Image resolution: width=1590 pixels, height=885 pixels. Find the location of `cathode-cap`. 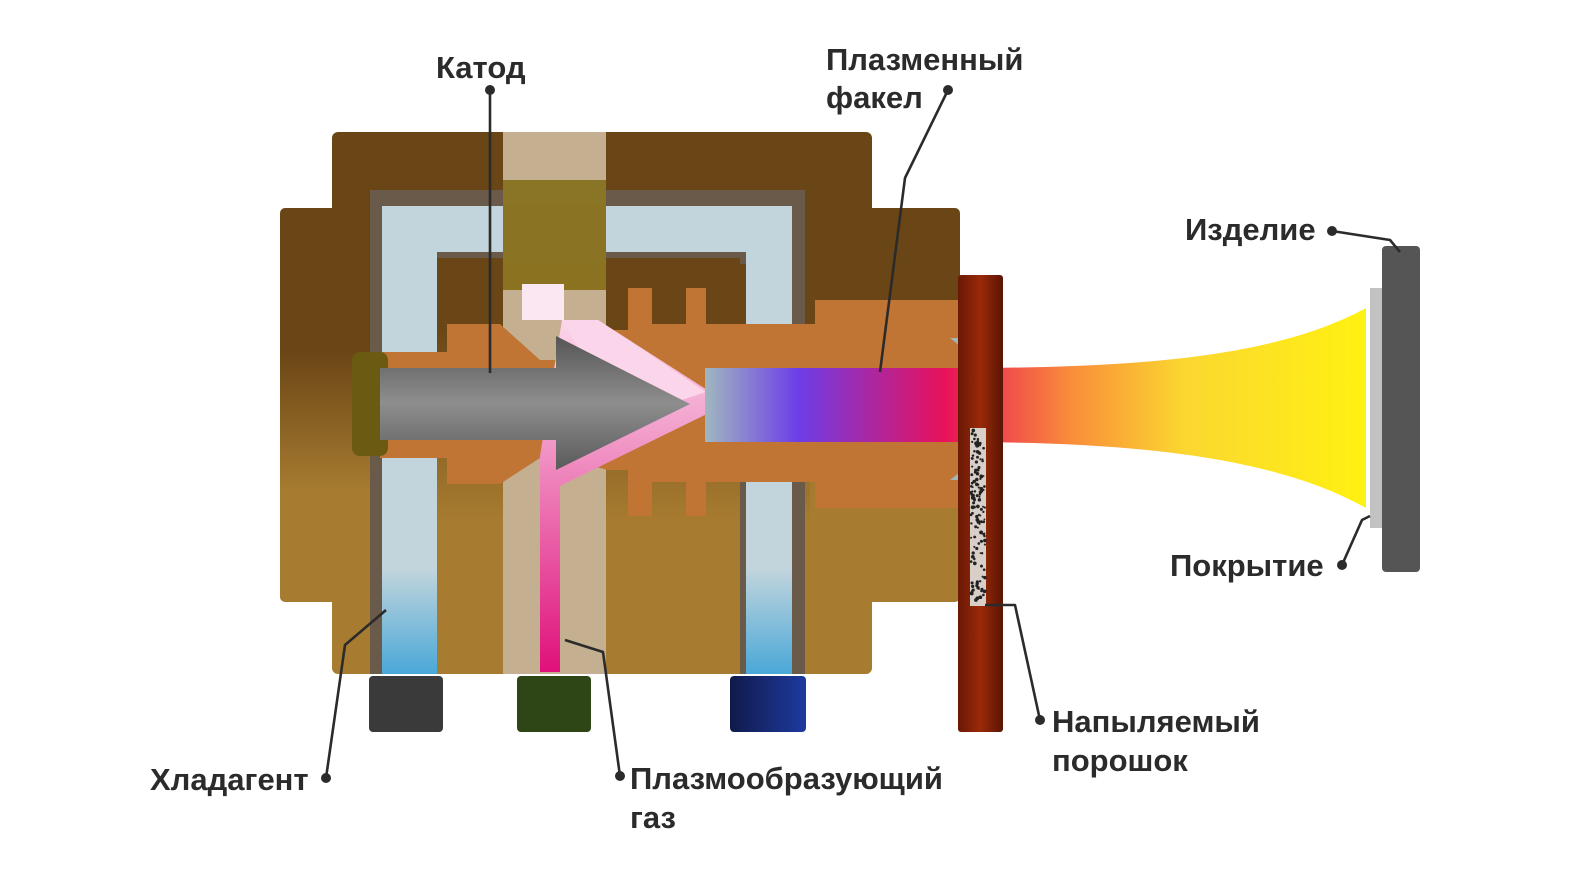

cathode-cap is located at coordinates (370, 404).